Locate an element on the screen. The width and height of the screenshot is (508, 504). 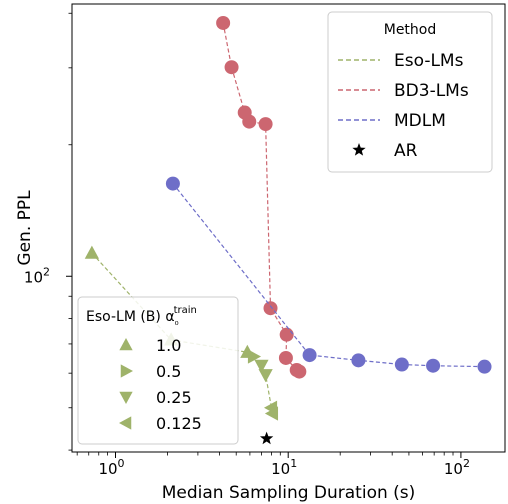
x-tick-label: 10⁰ is located at coordinates (111, 467).